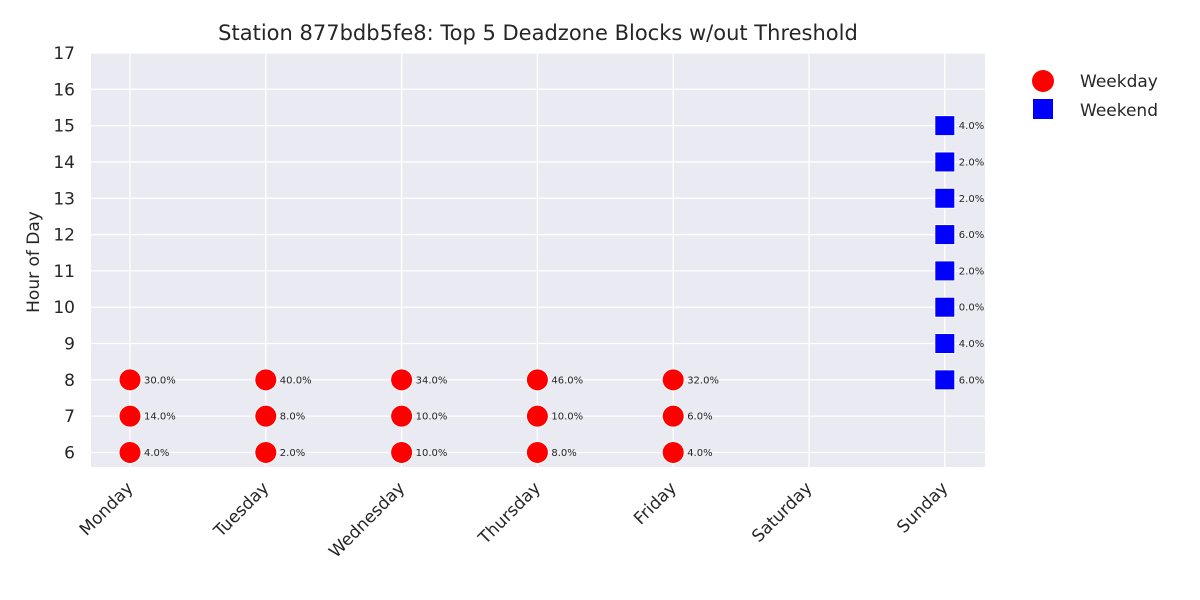  What do you see at coordinates (782, 512) in the screenshot?
I see `x-tick-label: Saturday` at bounding box center [782, 512].